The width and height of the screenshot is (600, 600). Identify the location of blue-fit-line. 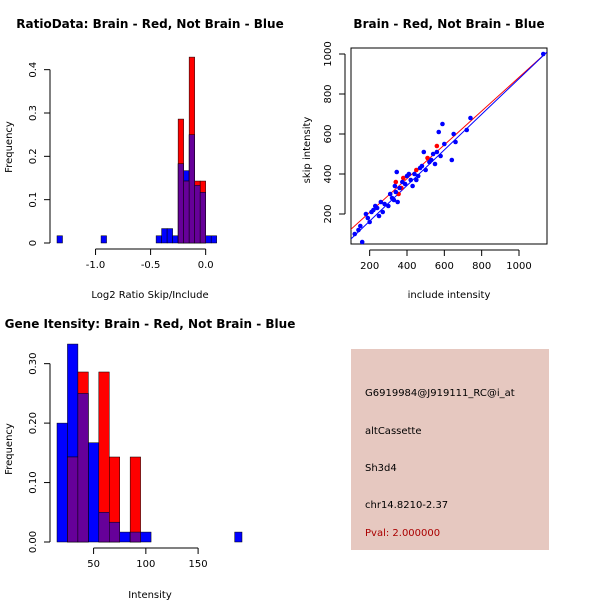
(449, 145).